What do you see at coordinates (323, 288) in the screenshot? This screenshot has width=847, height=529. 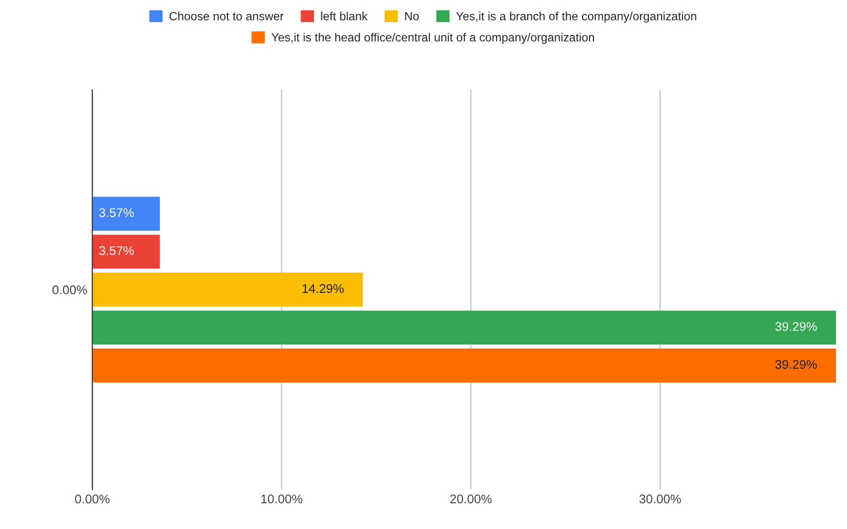 I see `data-label: 14.29%` at bounding box center [323, 288].